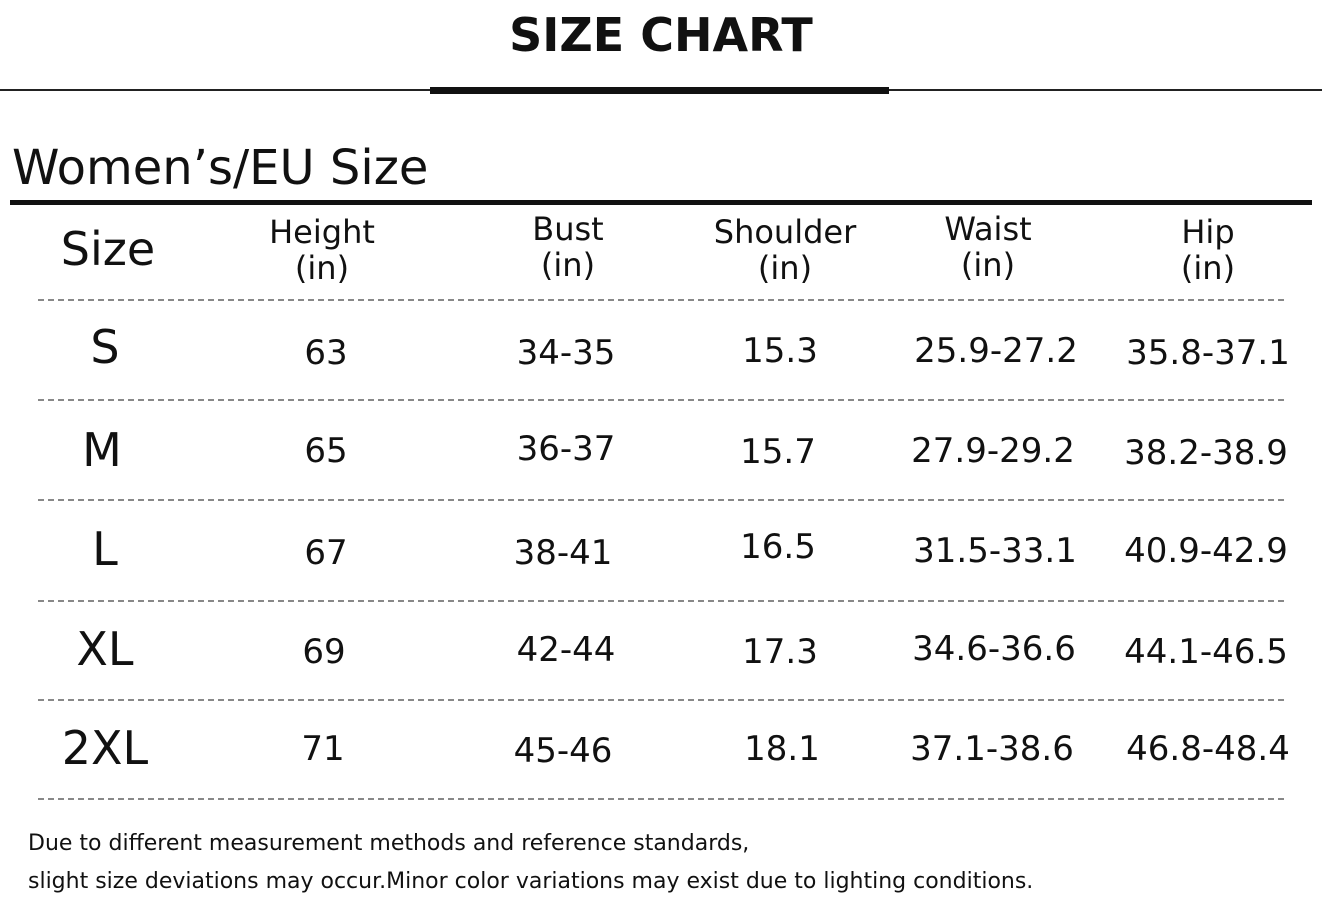  Describe the element at coordinates (323, 749) in the screenshot. I see `height-cell: 71` at that location.